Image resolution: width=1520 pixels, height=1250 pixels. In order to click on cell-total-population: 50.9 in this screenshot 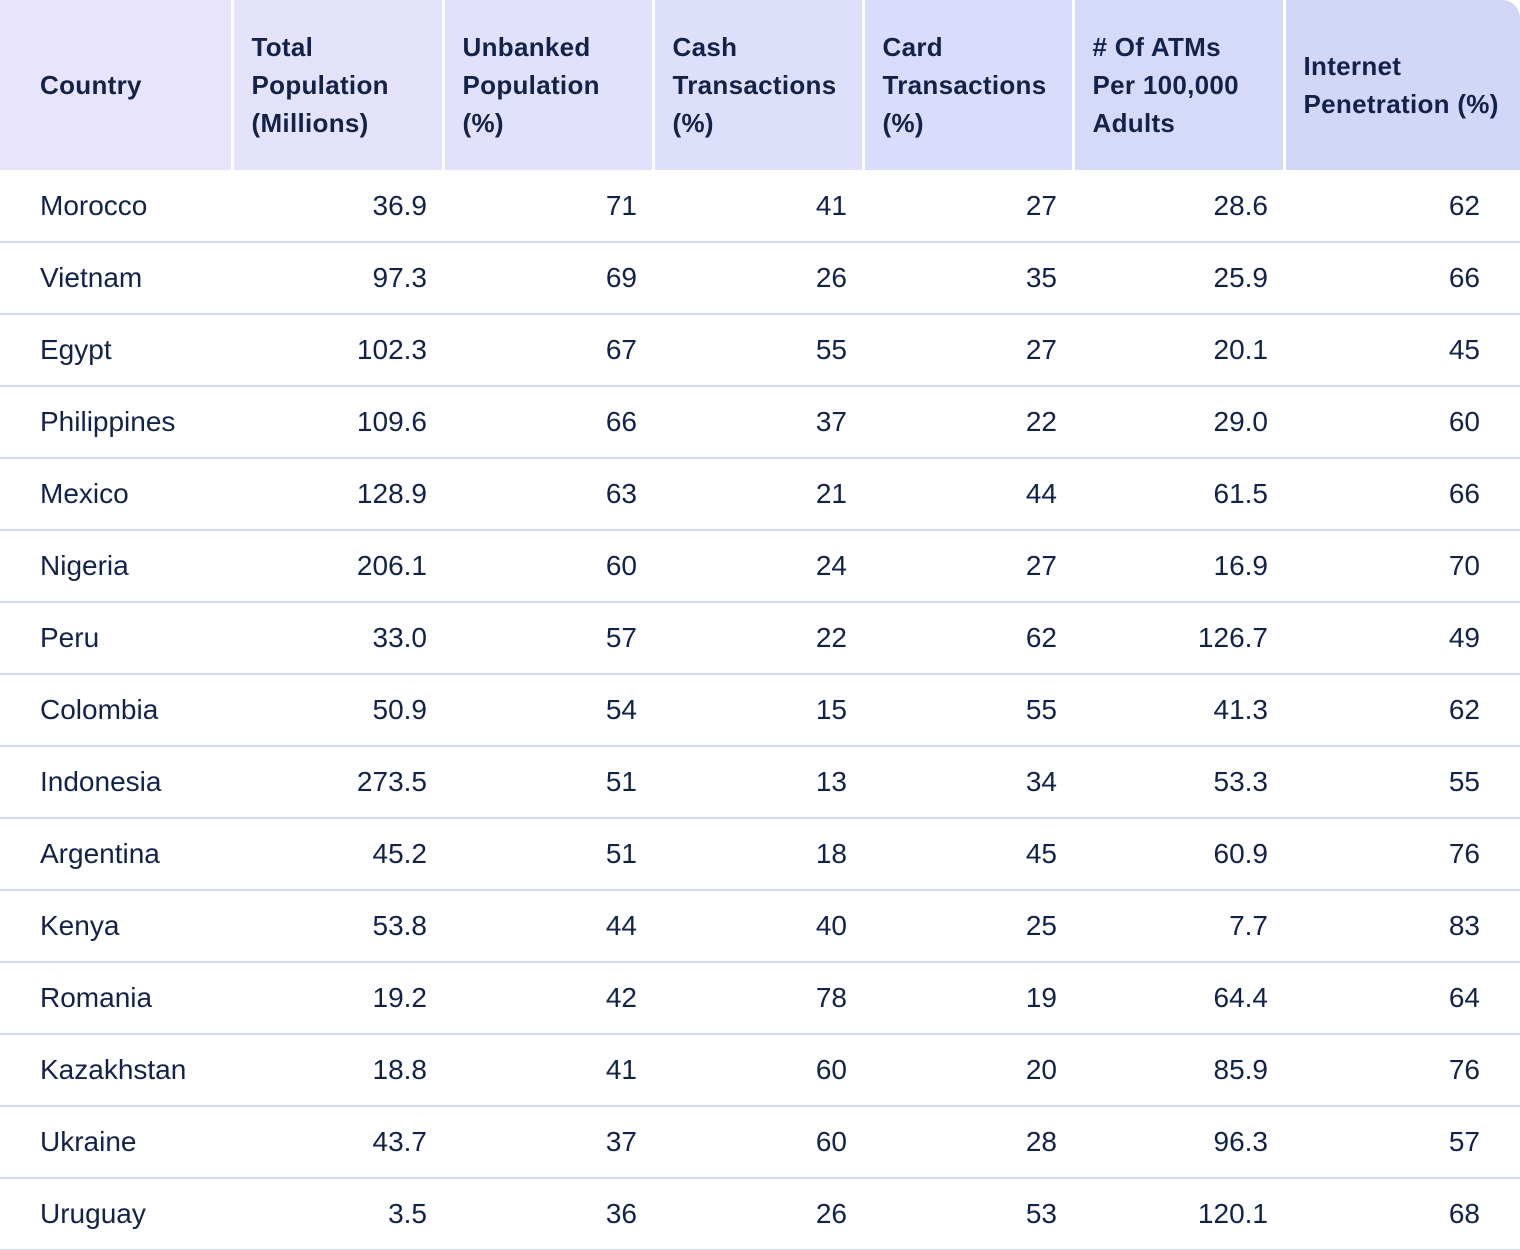, I will do `click(400, 709)`.